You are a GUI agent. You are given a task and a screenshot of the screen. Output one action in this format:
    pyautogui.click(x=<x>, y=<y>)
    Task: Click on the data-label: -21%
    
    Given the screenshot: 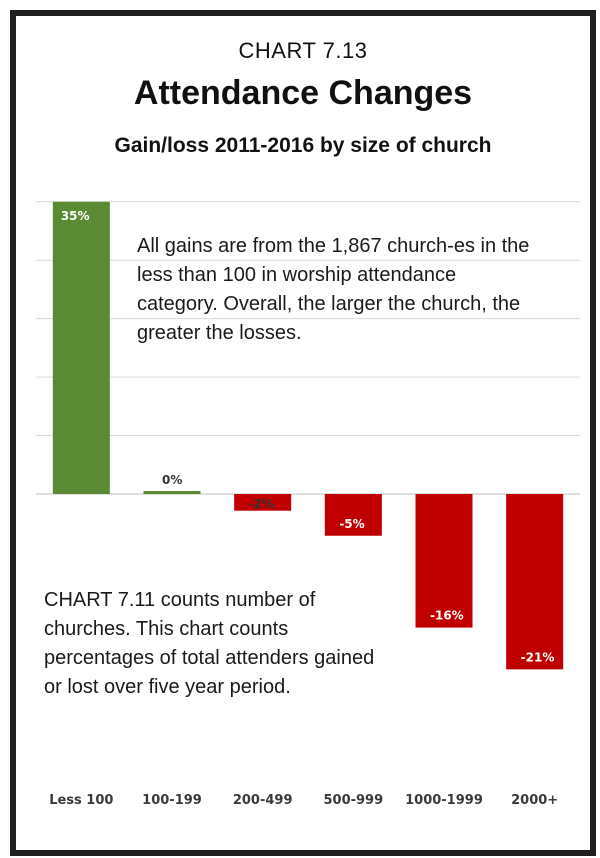 What is the action you would take?
    pyautogui.click(x=538, y=657)
    